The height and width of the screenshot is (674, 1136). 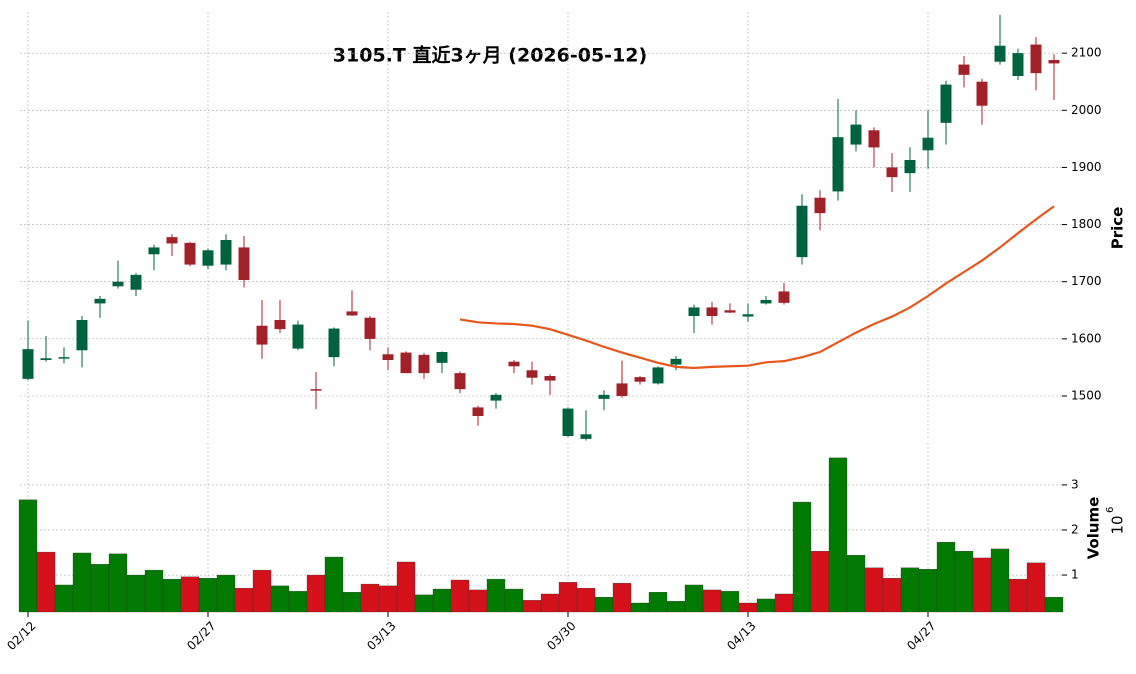 I want to click on x-tick-label: 04/13, so click(x=741, y=636).